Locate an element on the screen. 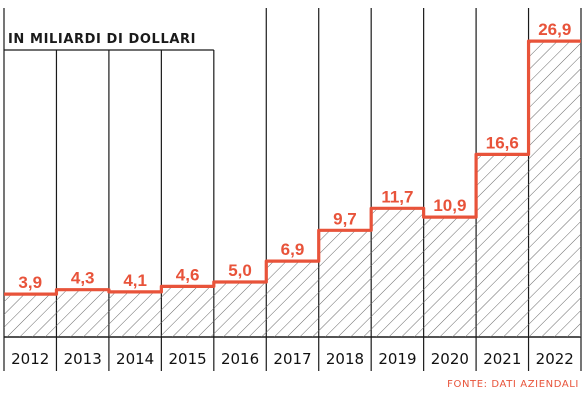  data-label-2015: 4,6 is located at coordinates (188, 274).